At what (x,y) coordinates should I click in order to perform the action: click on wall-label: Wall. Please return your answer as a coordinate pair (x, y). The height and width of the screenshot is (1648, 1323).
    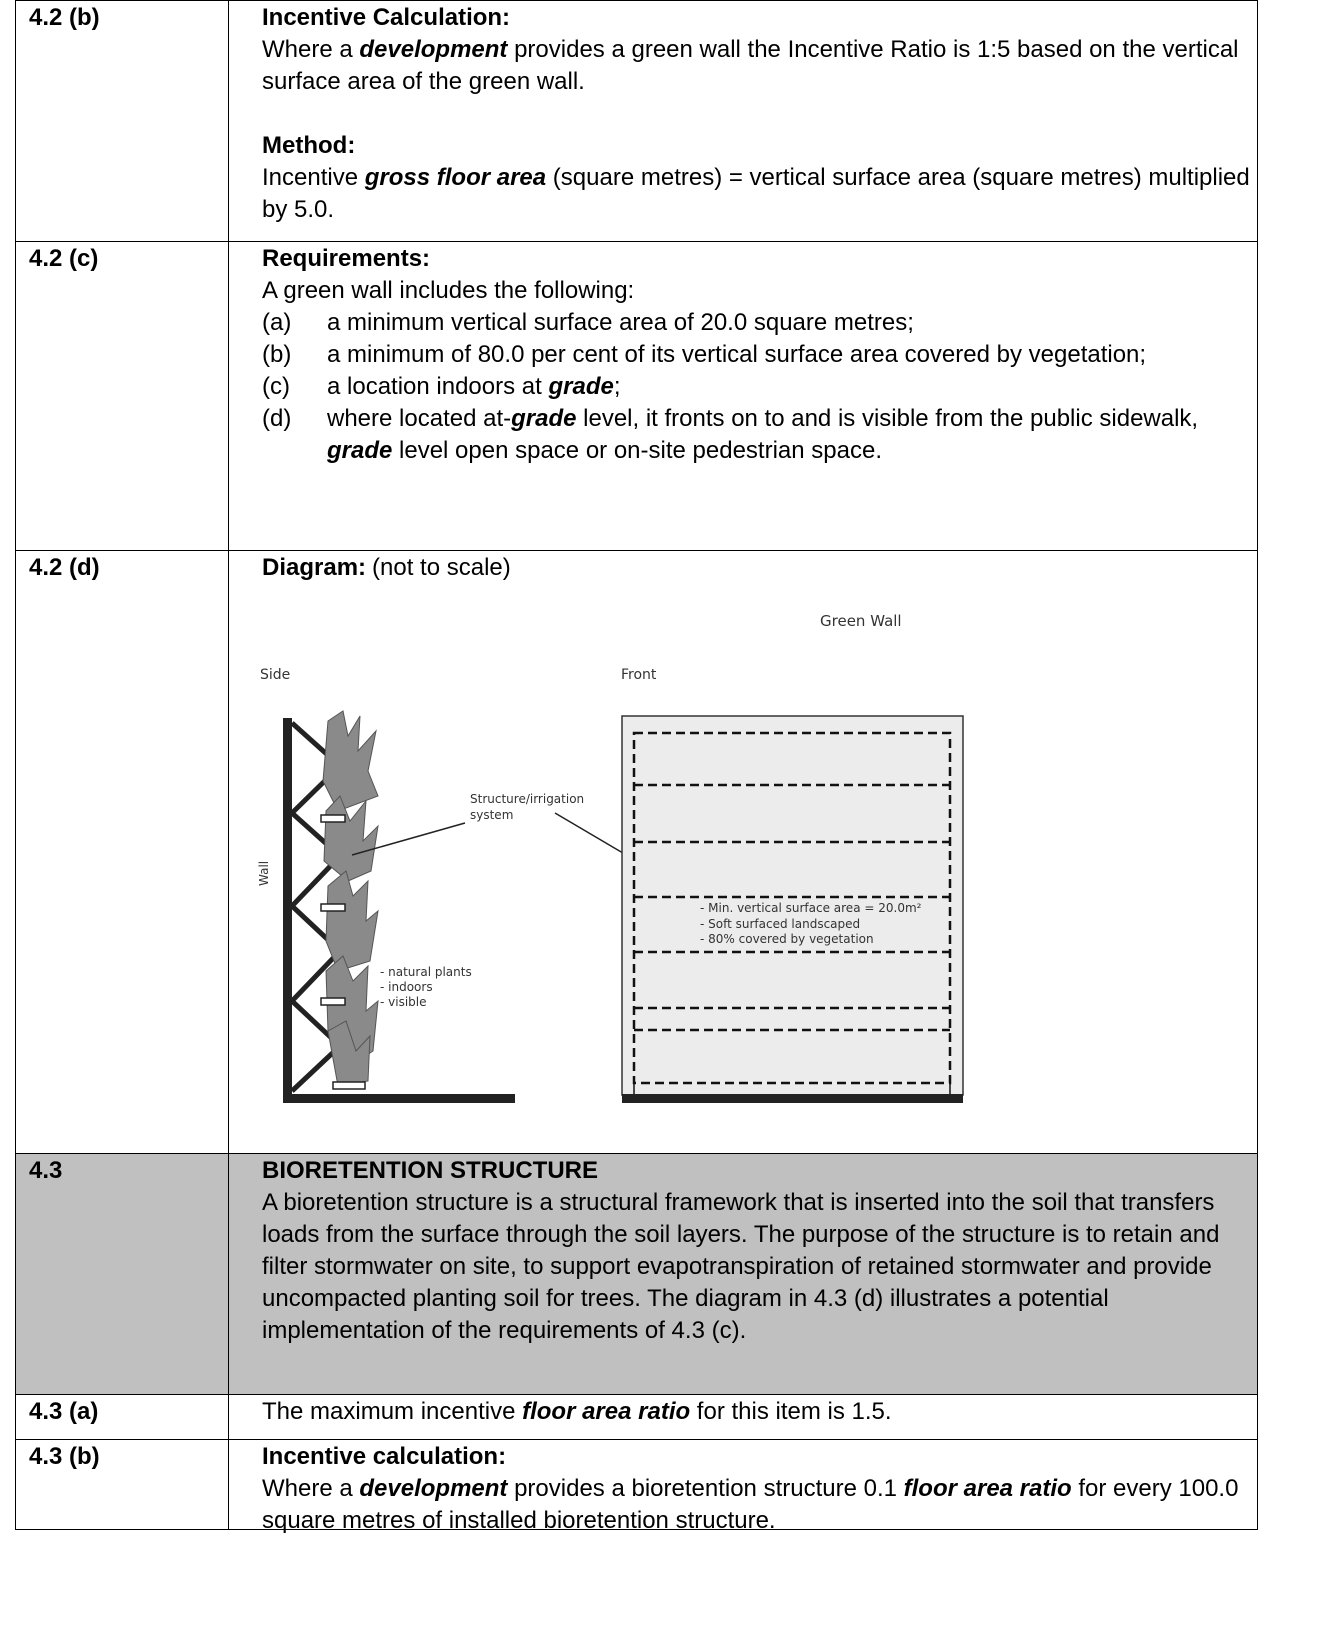
    Looking at the image, I should click on (264, 873).